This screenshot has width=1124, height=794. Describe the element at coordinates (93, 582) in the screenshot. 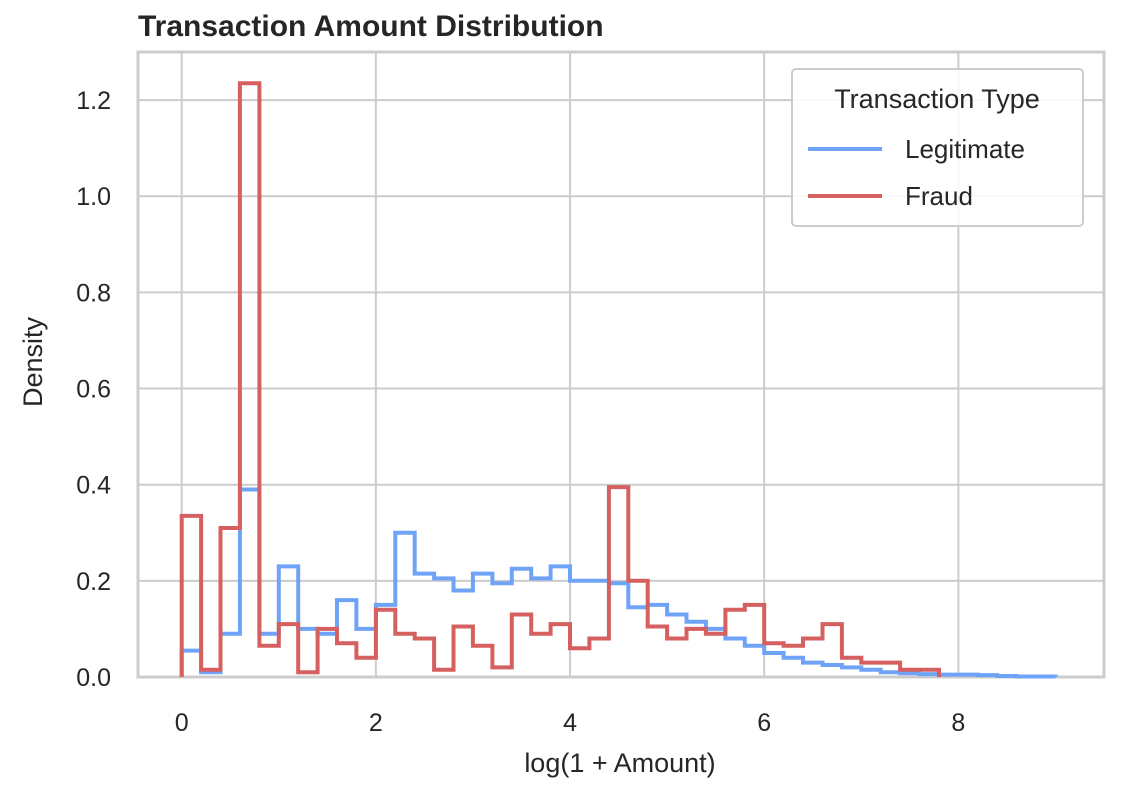

I see `y-tick-label: 0.2` at that location.